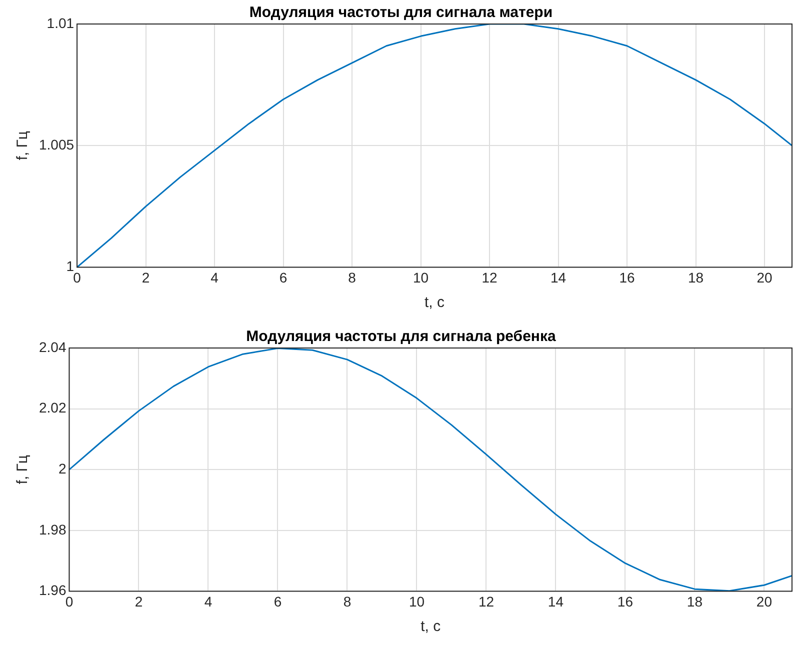 The width and height of the screenshot is (794, 648). What do you see at coordinates (62, 468) in the screenshot?
I see `y-tick-label: 2` at bounding box center [62, 468].